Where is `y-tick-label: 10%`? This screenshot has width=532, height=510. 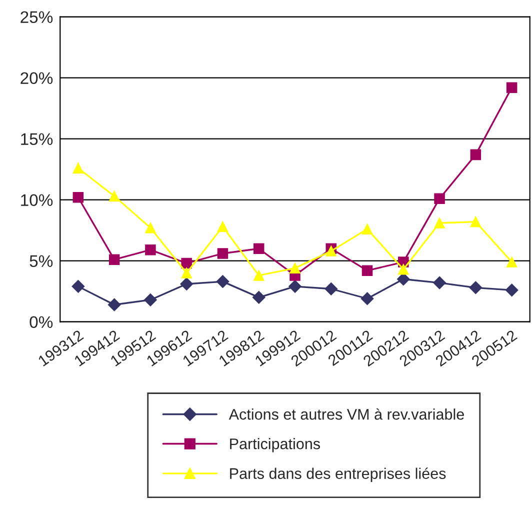 y-tick-label: 10% is located at coordinates (37, 200).